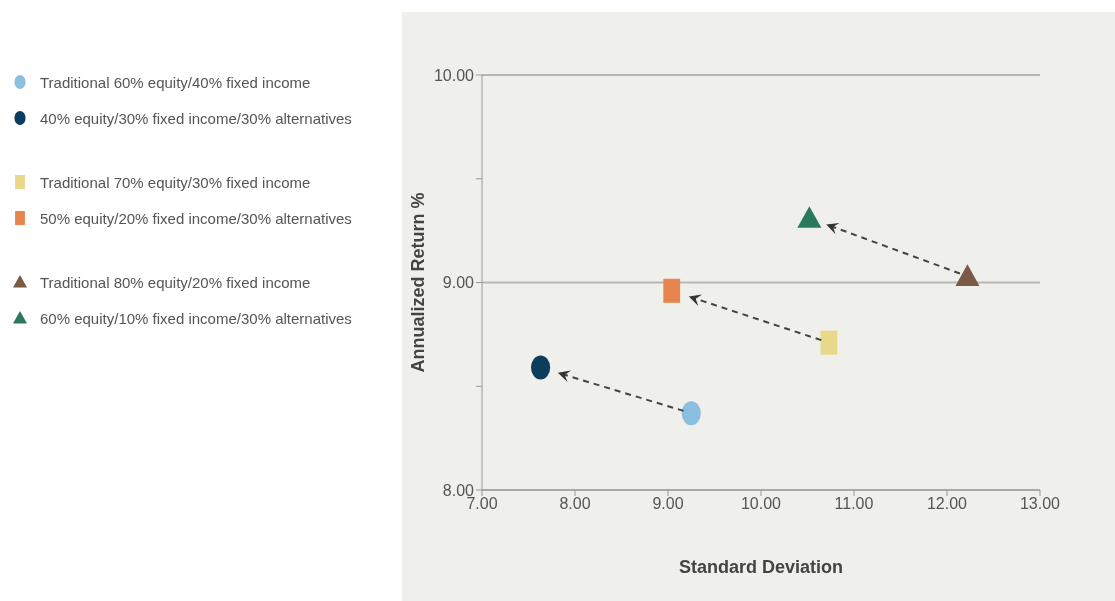 This screenshot has height=601, width=1115. I want to click on x-tick-label: 10.00, so click(761, 504).